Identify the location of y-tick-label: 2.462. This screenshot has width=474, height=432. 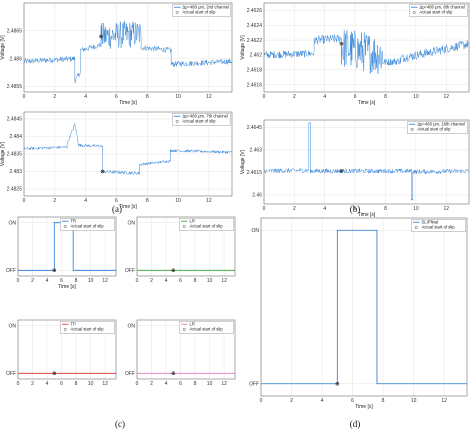
(255, 56).